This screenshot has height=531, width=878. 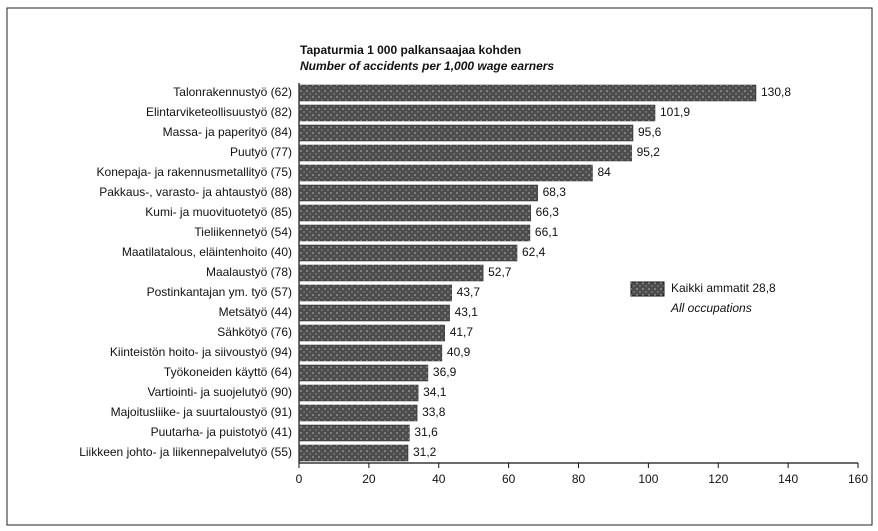 What do you see at coordinates (469, 292) in the screenshot?
I see `value-label: 43,7` at bounding box center [469, 292].